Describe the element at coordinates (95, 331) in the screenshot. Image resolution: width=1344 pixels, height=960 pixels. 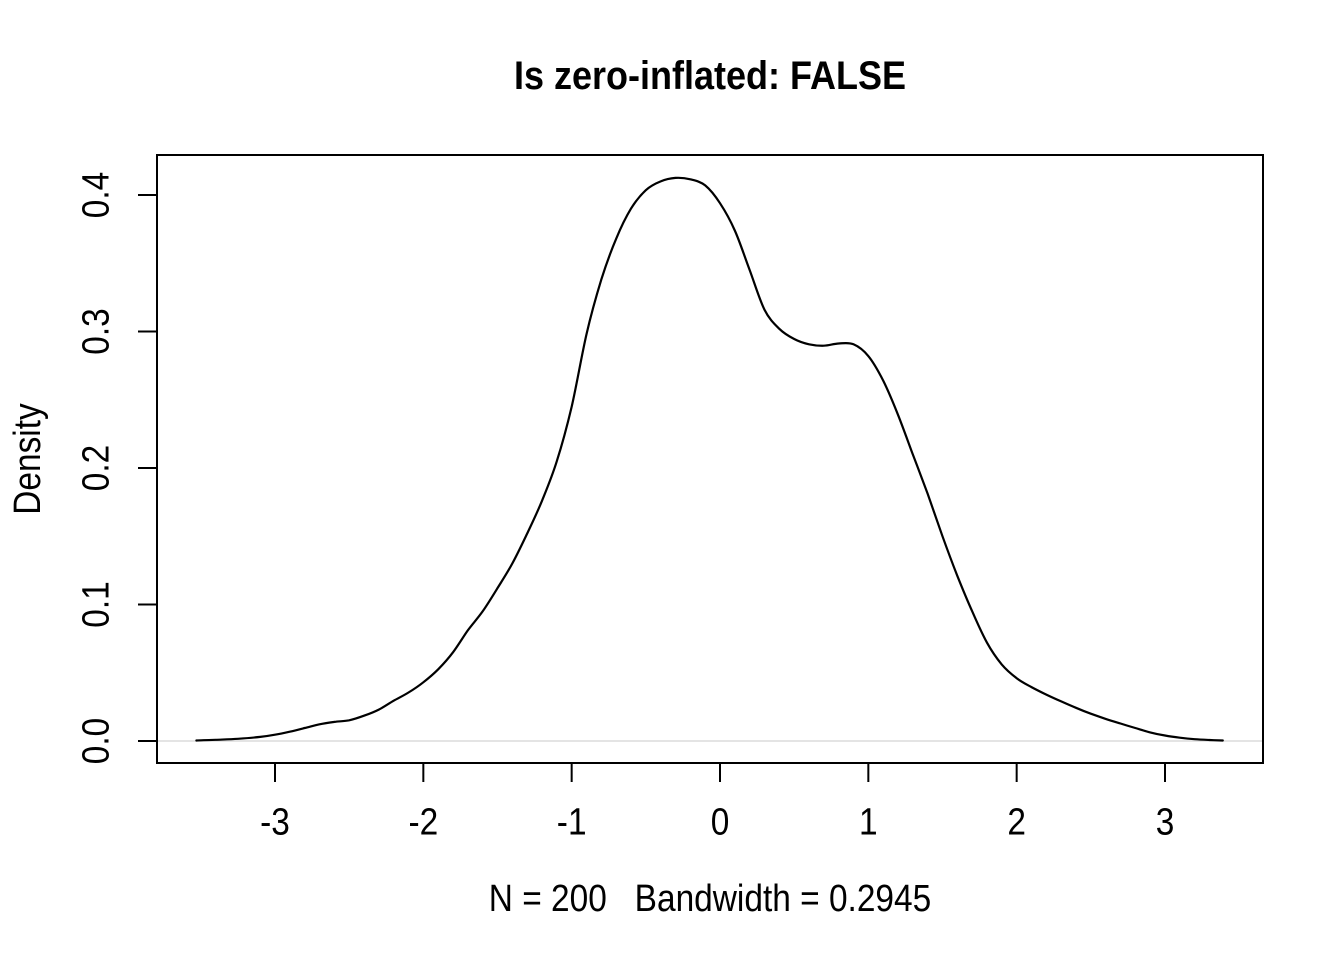
I see `y-tick-label: 0.3` at that location.